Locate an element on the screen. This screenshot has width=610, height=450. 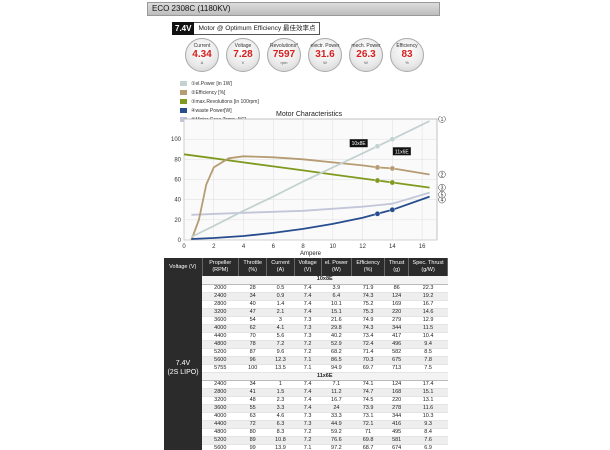
table-cell: 94.9 is located at coordinates (336, 368).